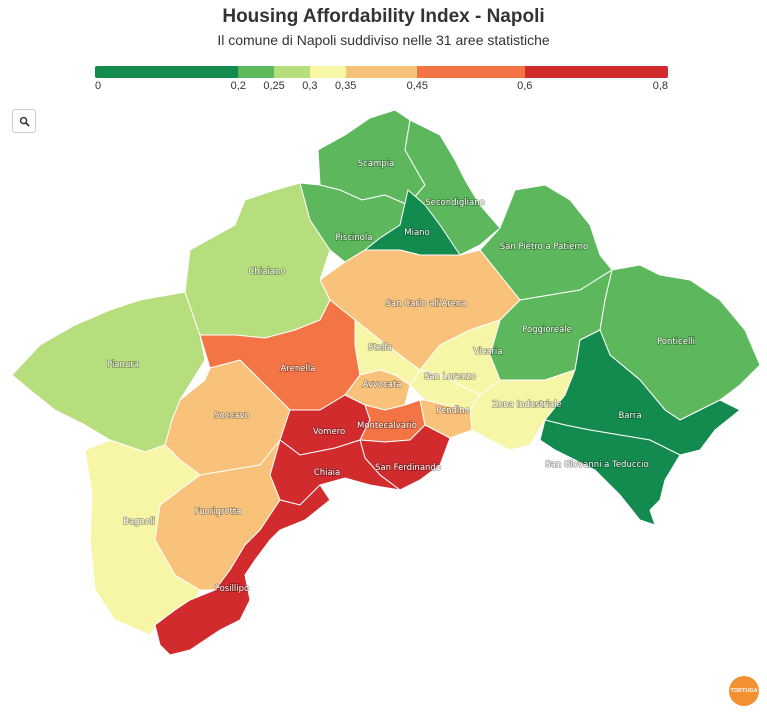  Describe the element at coordinates (231, 416) in the screenshot. I see `area-label: Soccavo` at that location.